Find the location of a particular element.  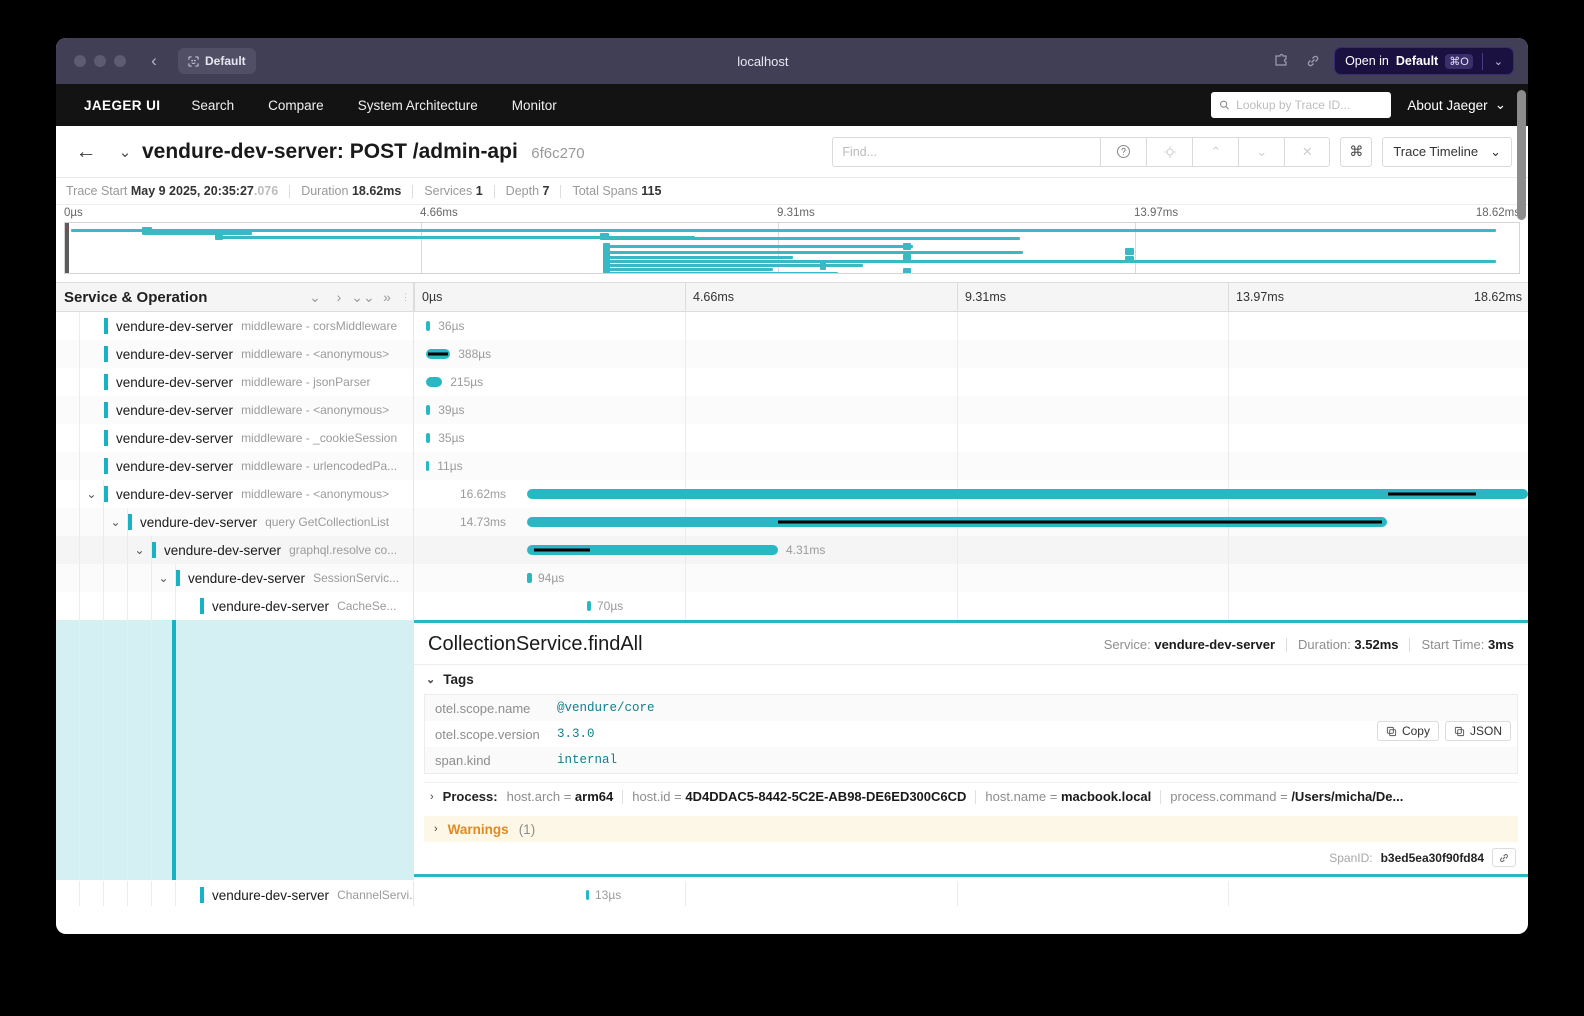

minimap-span is located at coordinates (907, 246).